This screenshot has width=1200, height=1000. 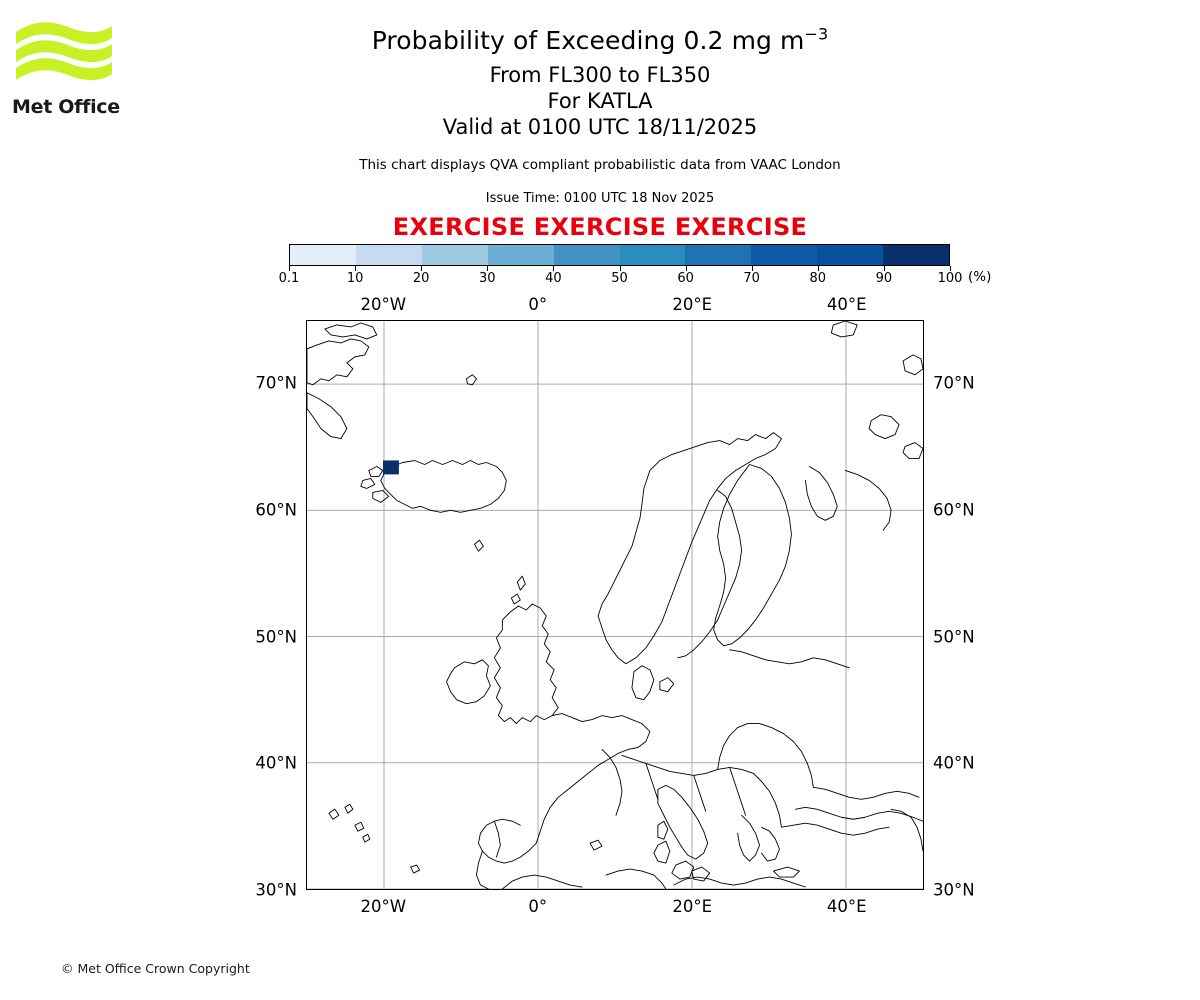 I want to click on lat-label-right-40: 40°N, so click(x=954, y=763).